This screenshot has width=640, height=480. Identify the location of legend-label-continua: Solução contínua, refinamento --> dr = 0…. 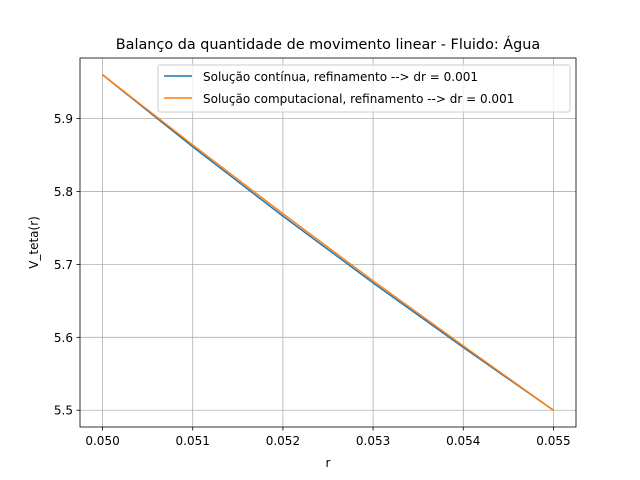
(340, 77).